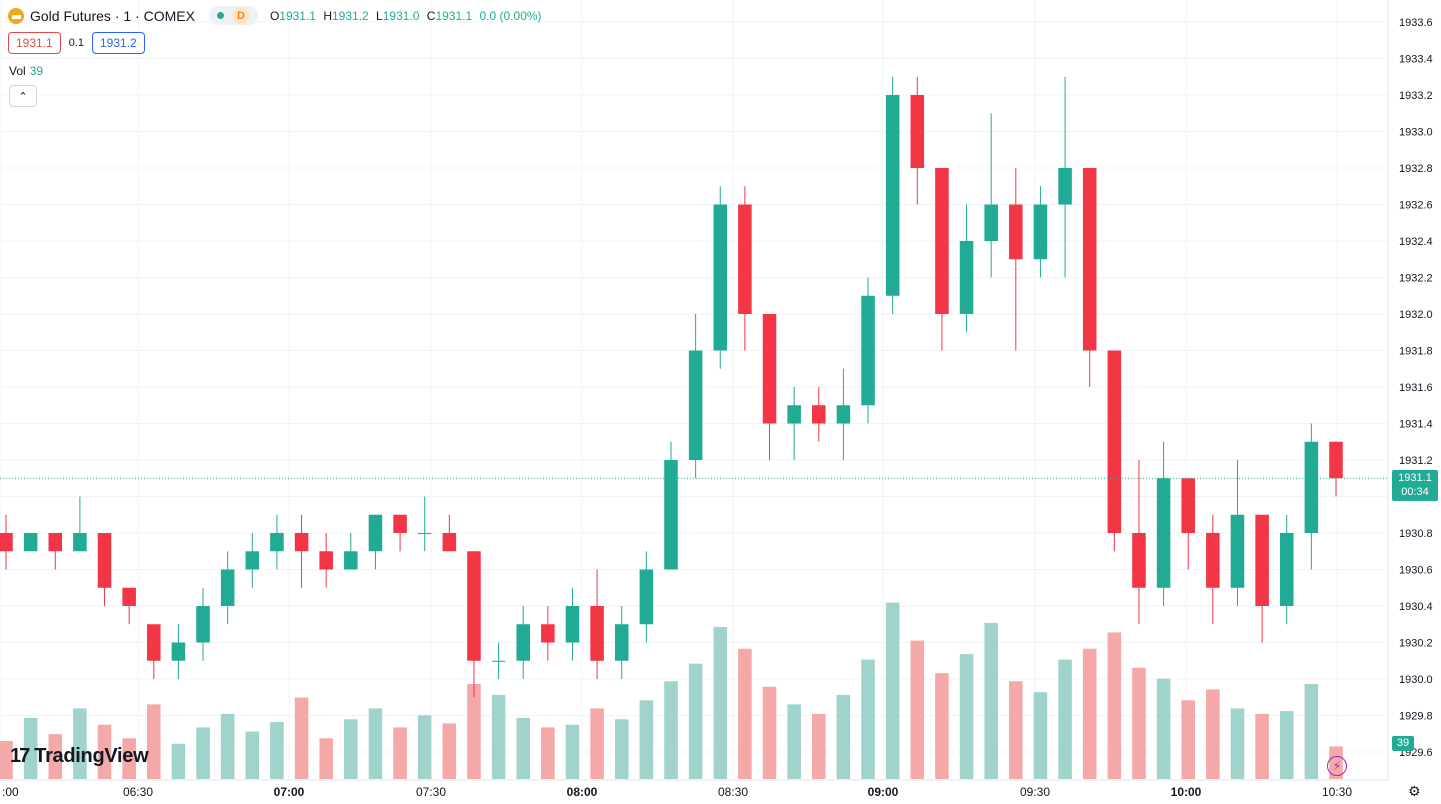 This screenshot has height=804, width=1441. What do you see at coordinates (16, 15) in the screenshot?
I see `gold-icon` at bounding box center [16, 15].